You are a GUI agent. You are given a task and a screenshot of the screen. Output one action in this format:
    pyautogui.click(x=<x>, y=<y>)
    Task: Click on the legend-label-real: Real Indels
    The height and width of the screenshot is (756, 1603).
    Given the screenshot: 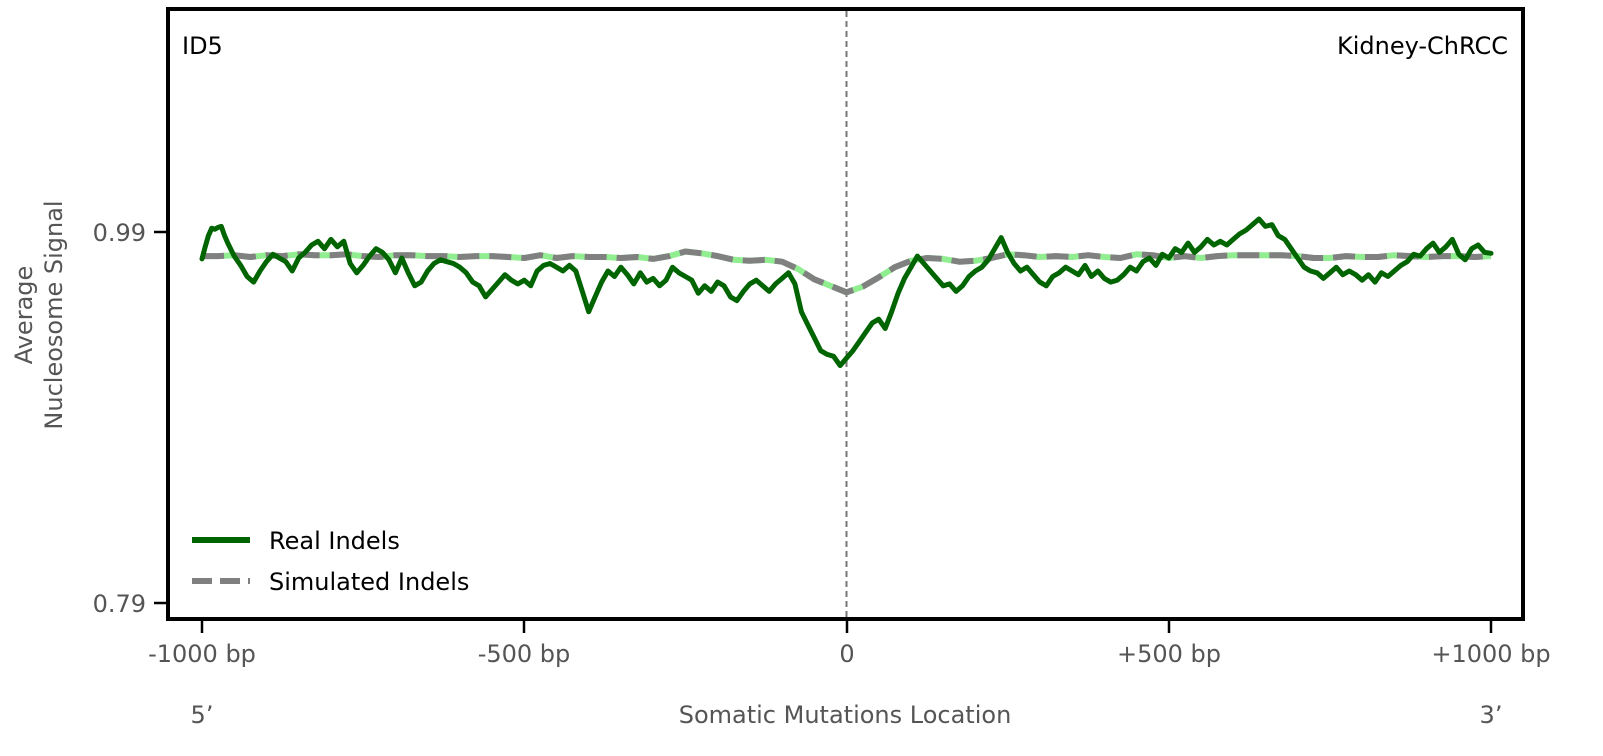 What is the action you would take?
    pyautogui.click(x=334, y=541)
    